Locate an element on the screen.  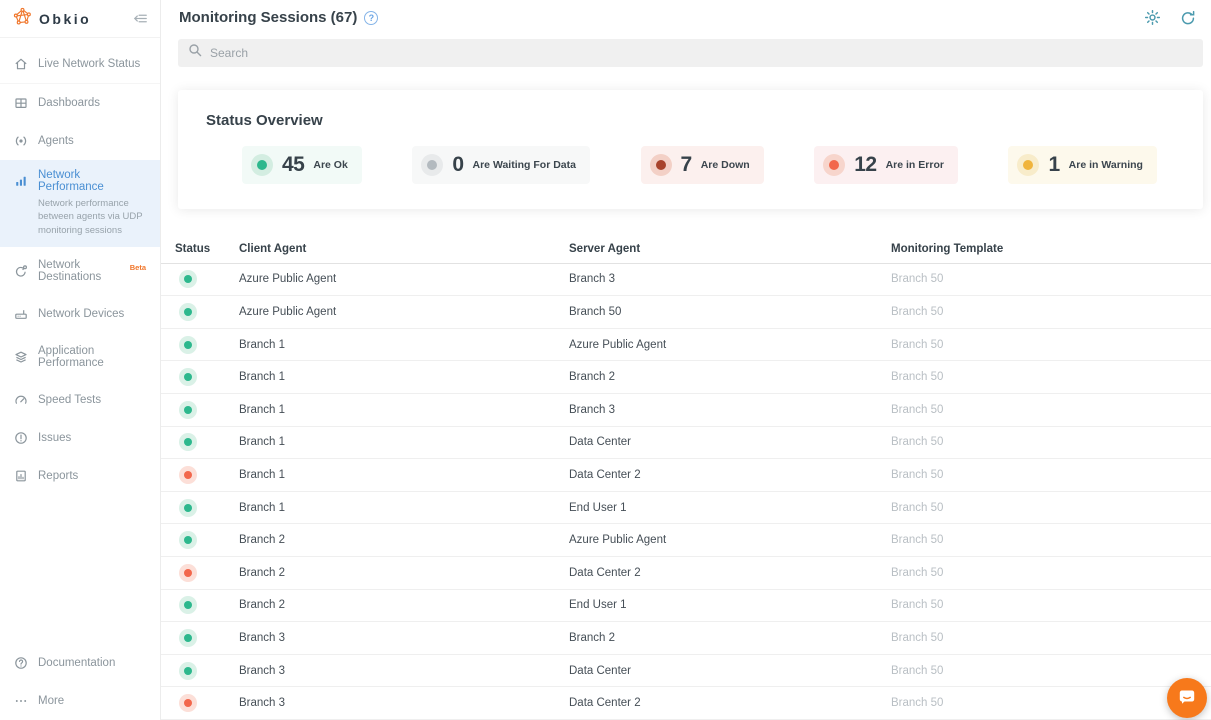
table-row: Branch 3 Data Center Branch 50 is located at coordinates (686, 671).